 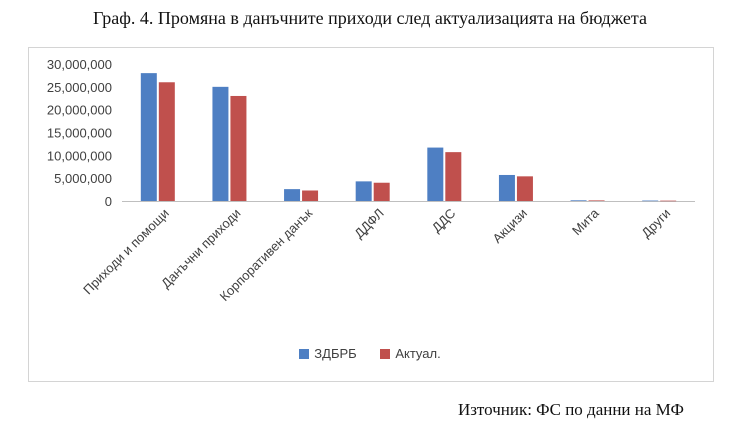 What do you see at coordinates (510, 226) in the screenshot?
I see `x-tick-label: Акцизи` at bounding box center [510, 226].